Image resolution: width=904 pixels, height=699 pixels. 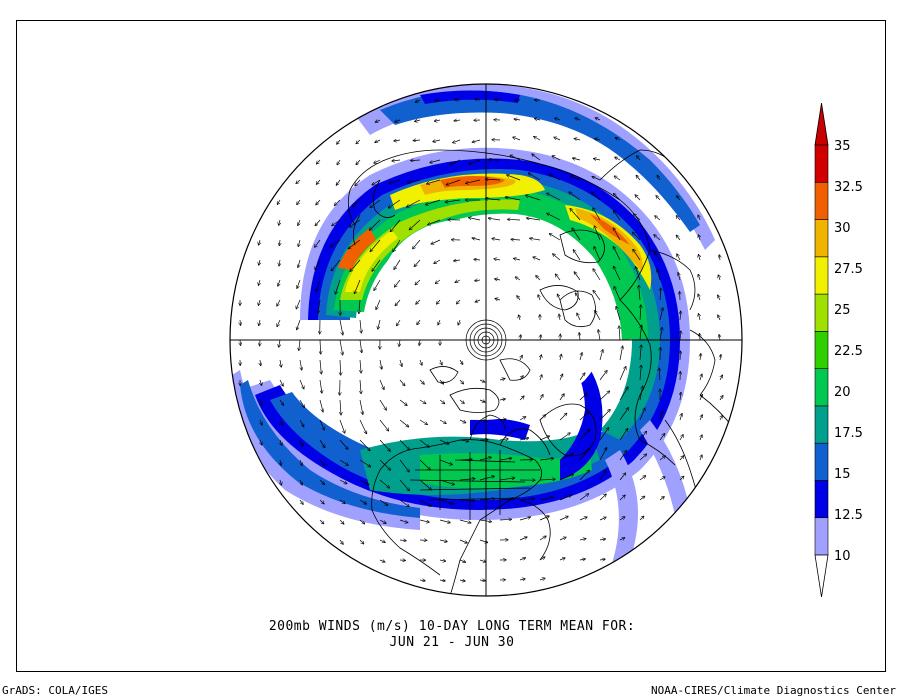 I want to click on colorbar-over-arrow, so click(x=821, y=124).